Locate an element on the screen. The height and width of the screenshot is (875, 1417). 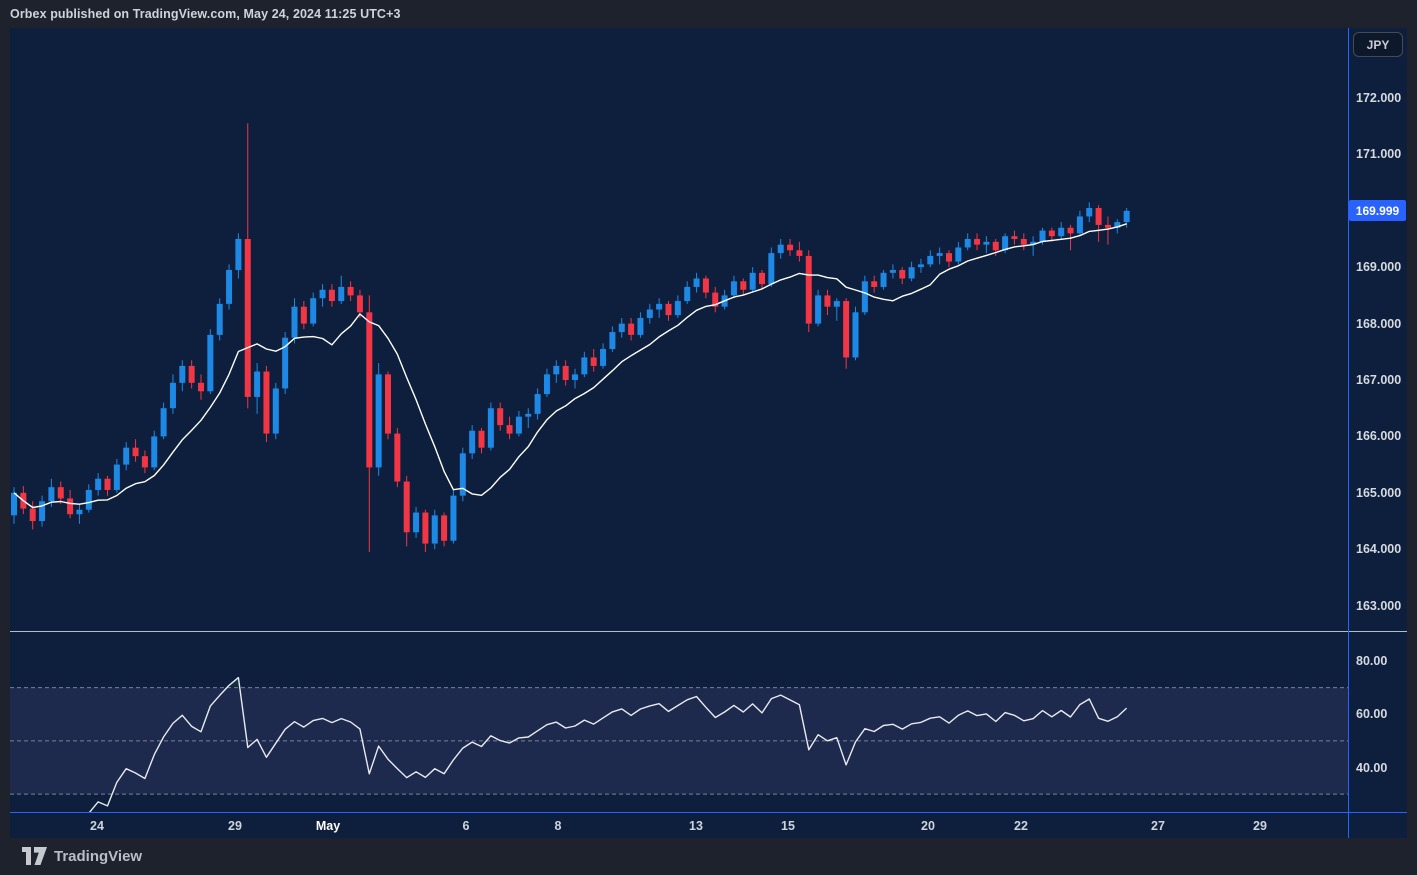
rsi-axis-label: 40.00 is located at coordinates (1372, 768).